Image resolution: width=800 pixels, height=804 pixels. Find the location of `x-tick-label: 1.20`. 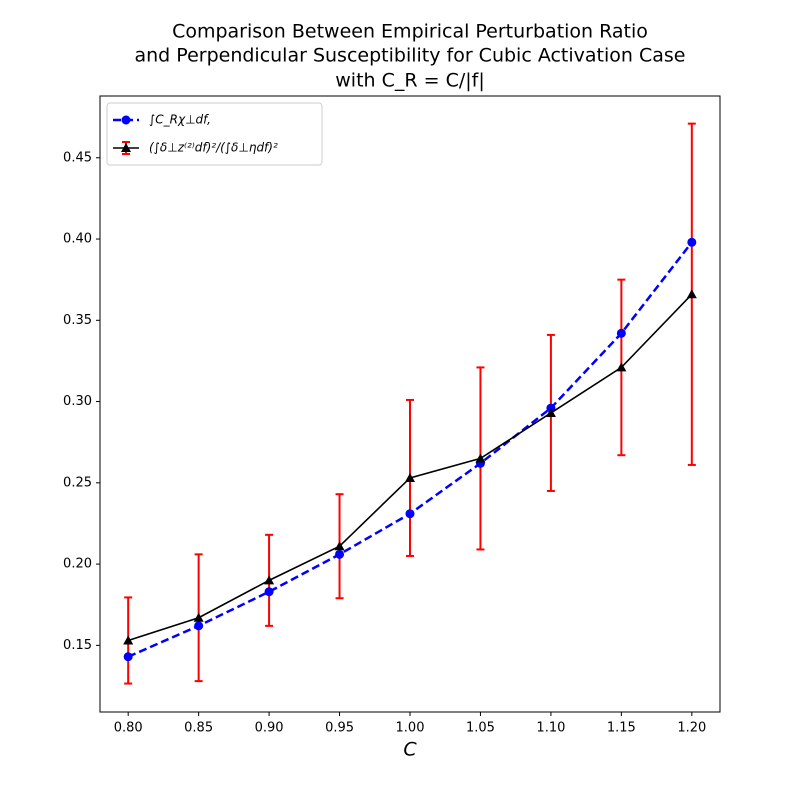

x-tick-label: 1.20 is located at coordinates (691, 728).